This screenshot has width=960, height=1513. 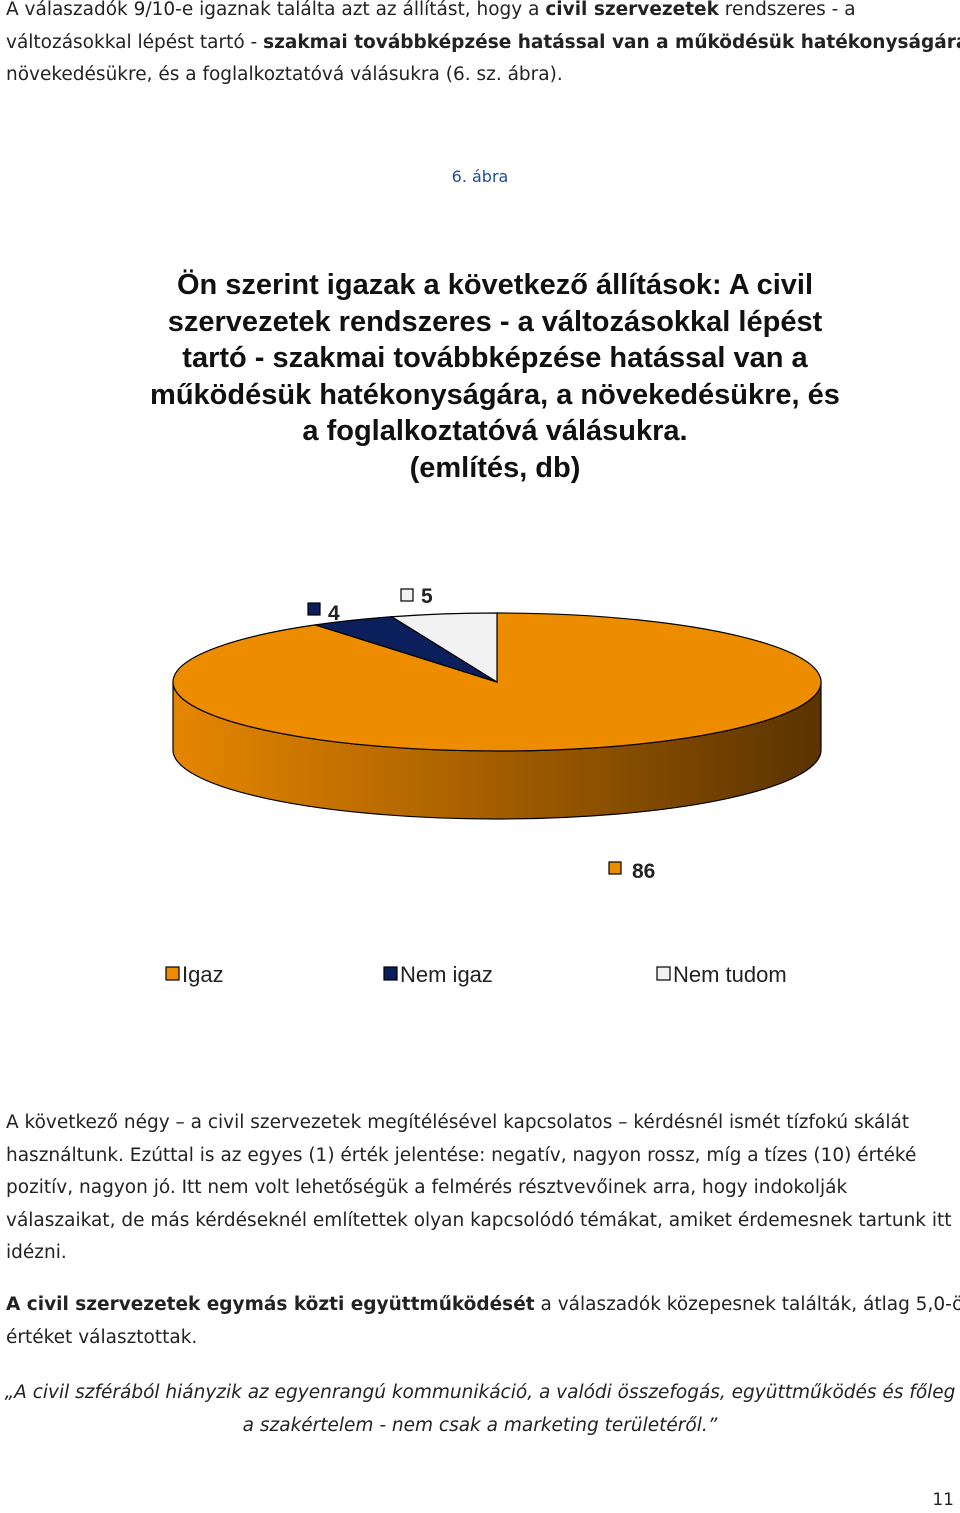 I want to click on page-number: 11, so click(x=943, y=1500).